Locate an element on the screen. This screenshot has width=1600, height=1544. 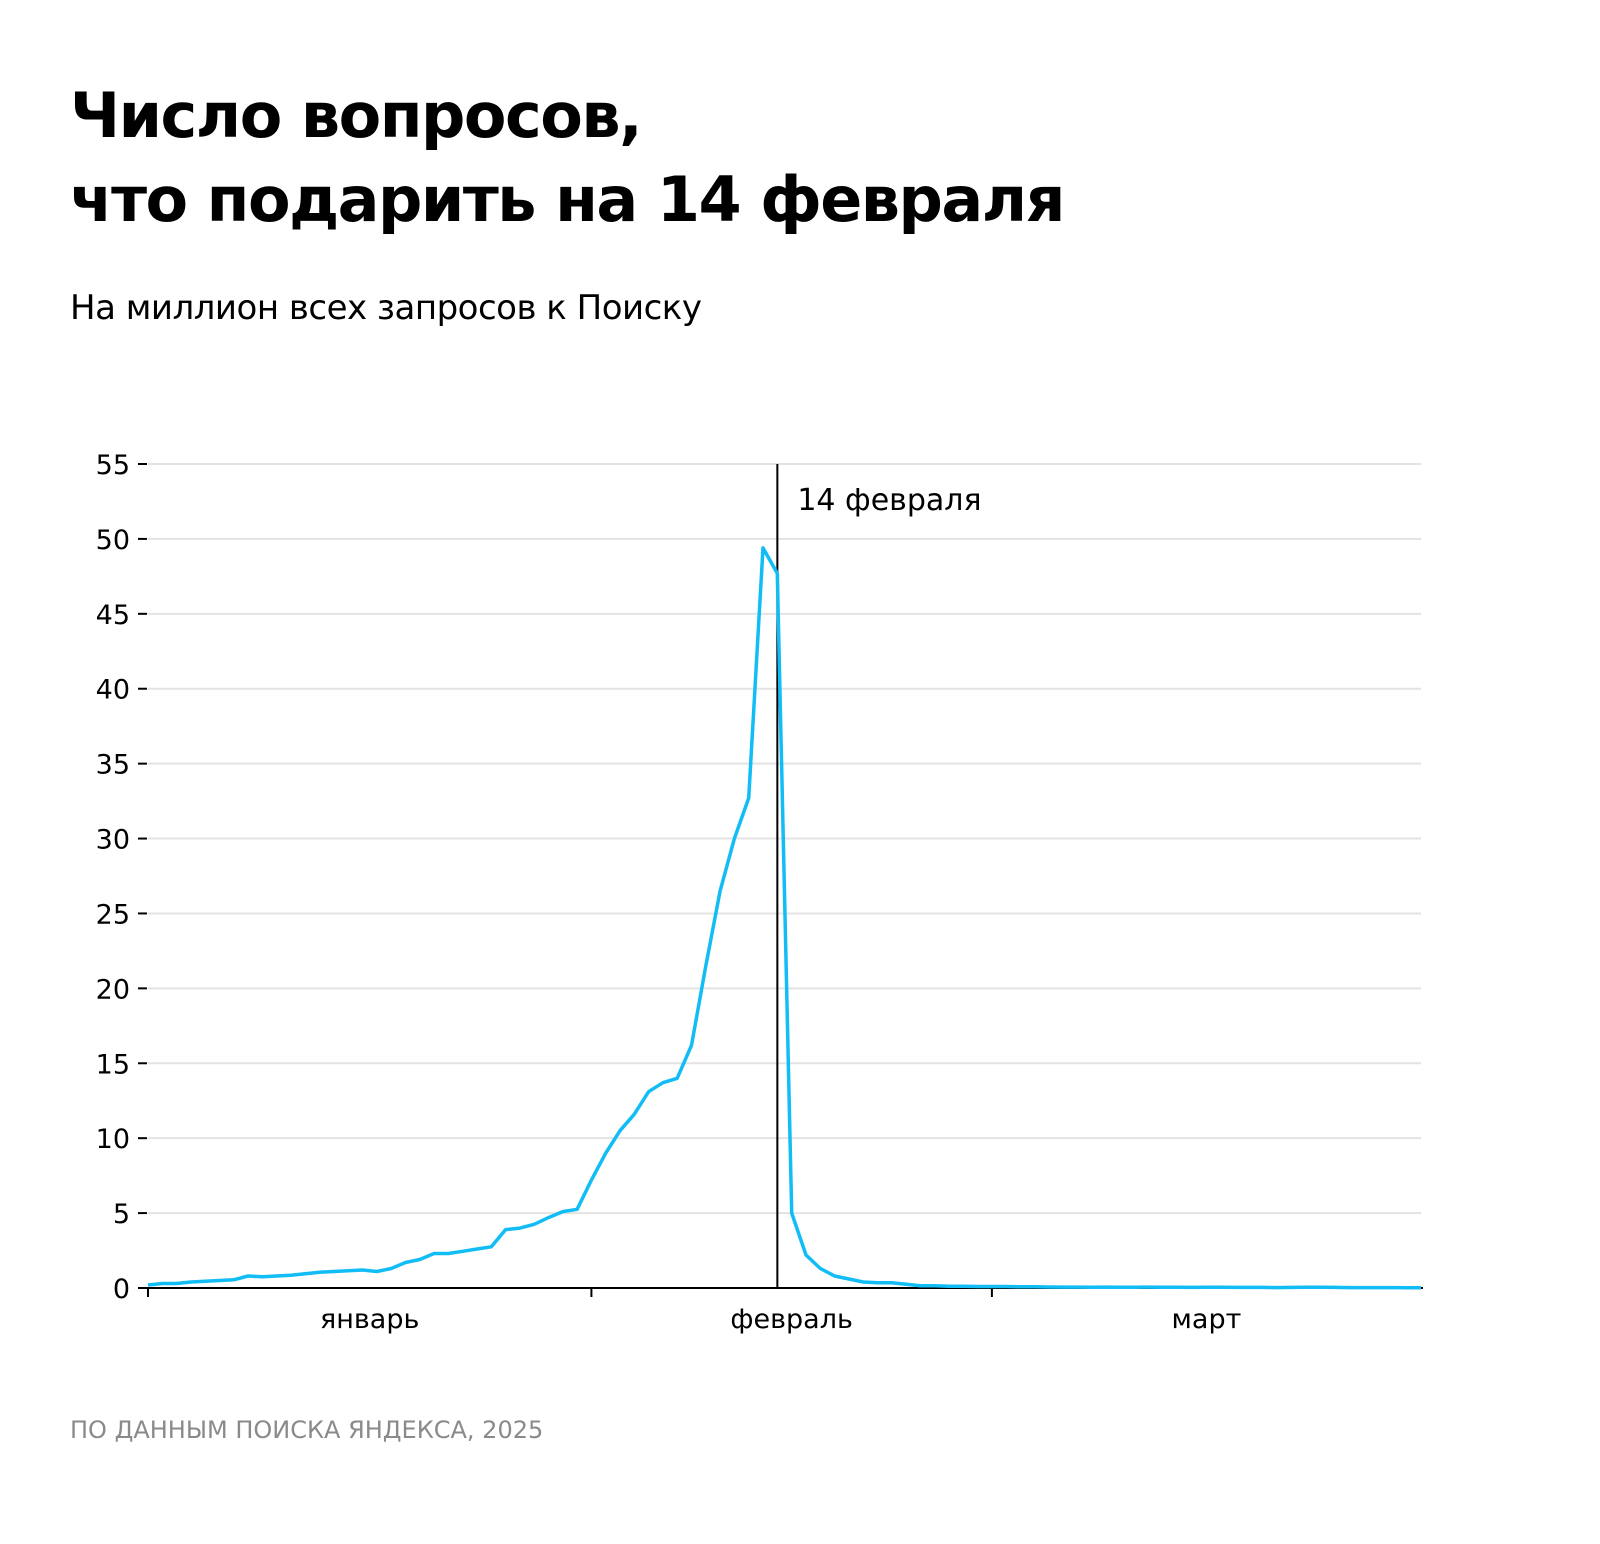
y-tick-label: 20 is located at coordinates (113, 989).